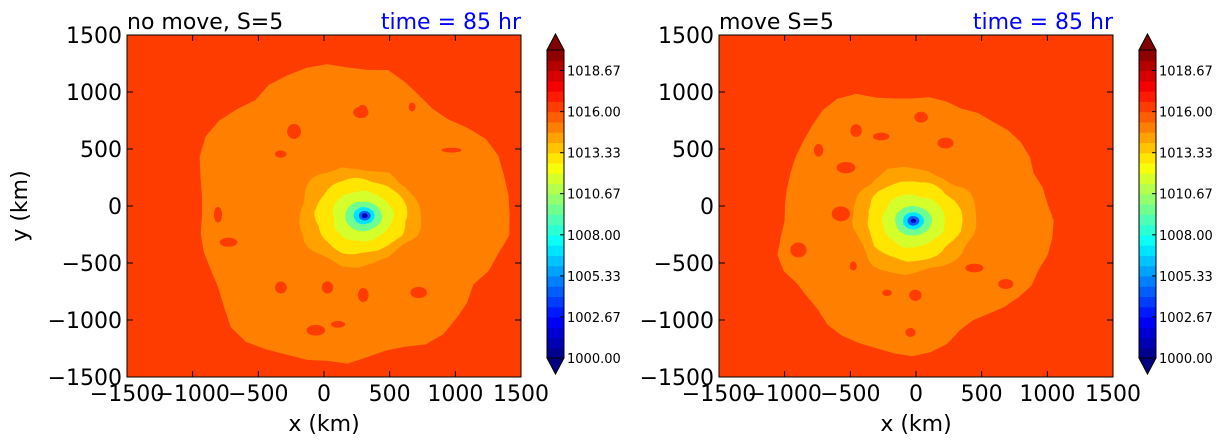  What do you see at coordinates (1186, 154) in the screenshot?
I see `colorbar-tick-label: 1013.33` at bounding box center [1186, 154].